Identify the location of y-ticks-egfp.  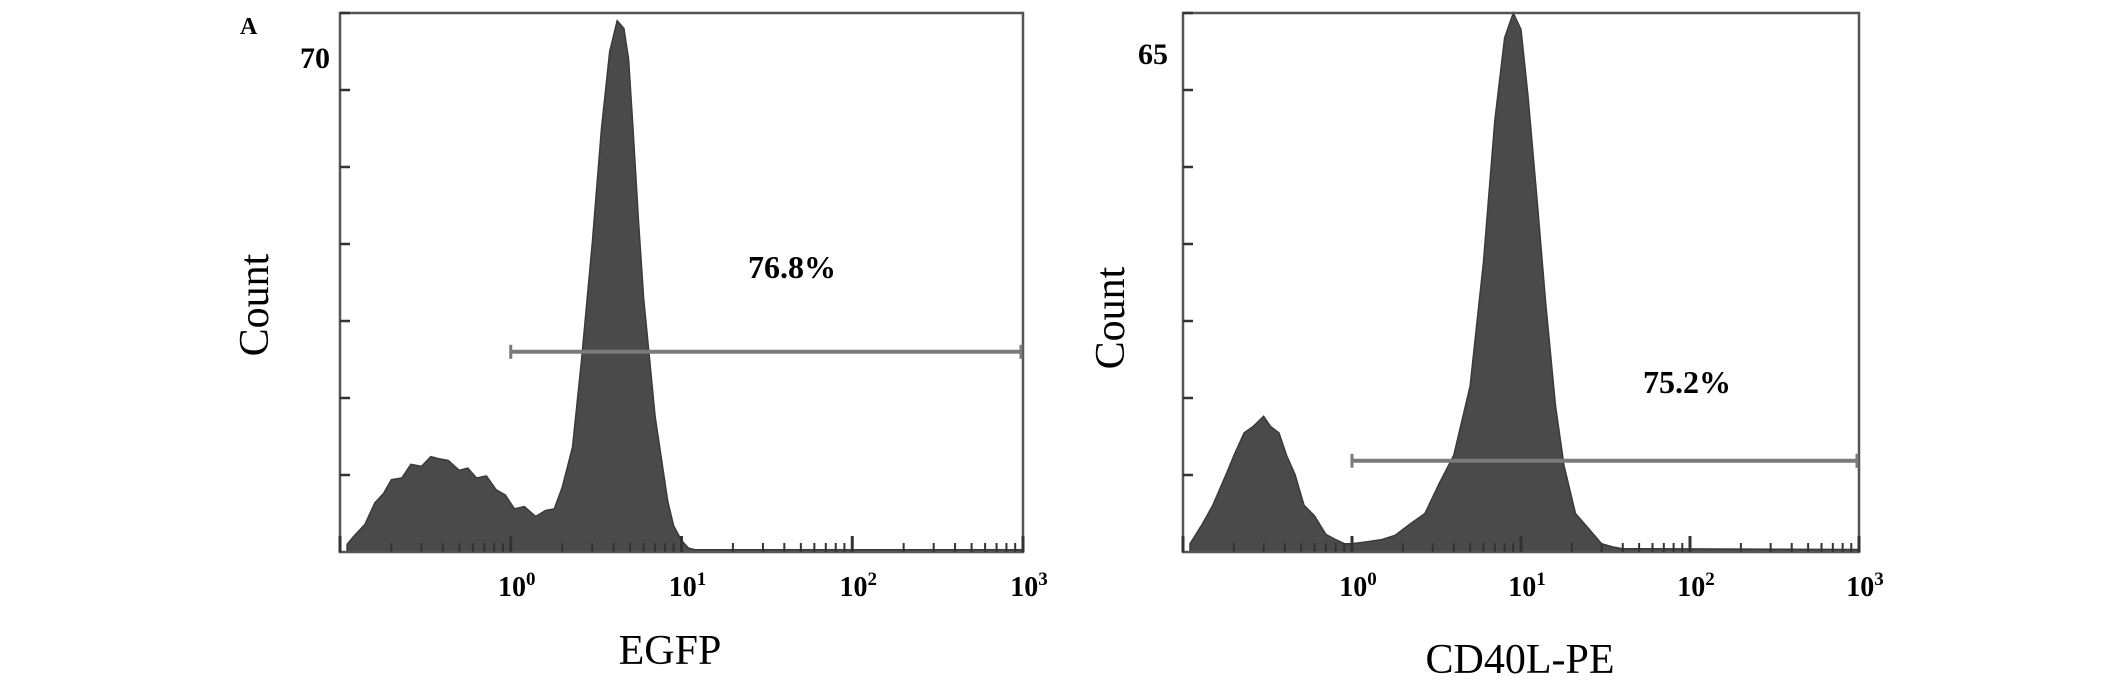
(345, 244).